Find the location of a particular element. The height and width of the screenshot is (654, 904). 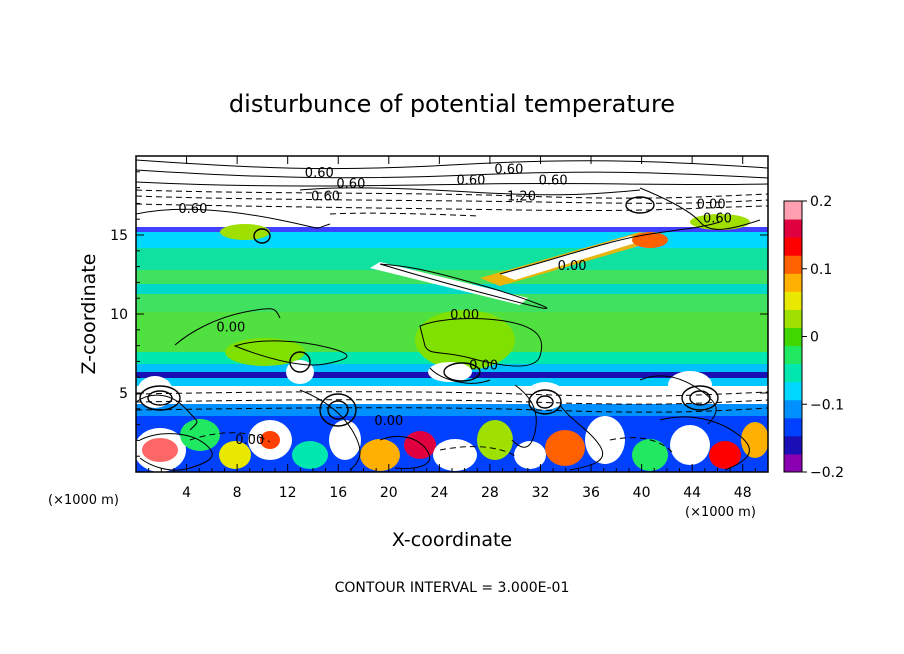

x-tick-label: 8 is located at coordinates (237, 493).